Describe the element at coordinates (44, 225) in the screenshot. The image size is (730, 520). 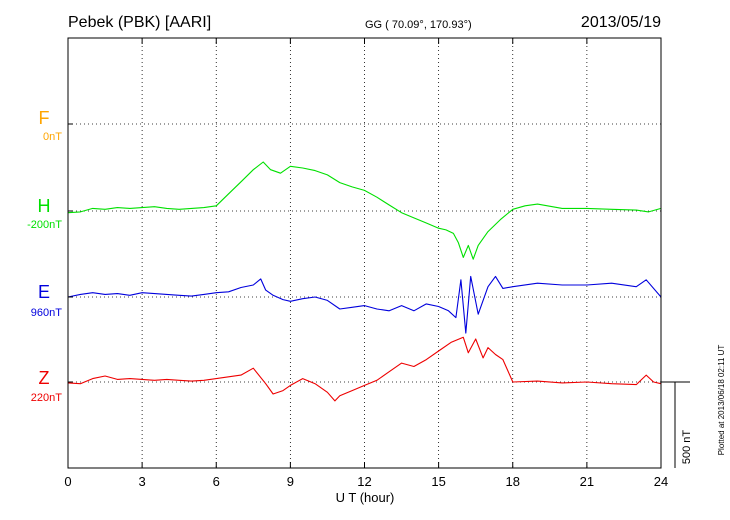
I see `channel-baseline-h: -200nT` at that location.